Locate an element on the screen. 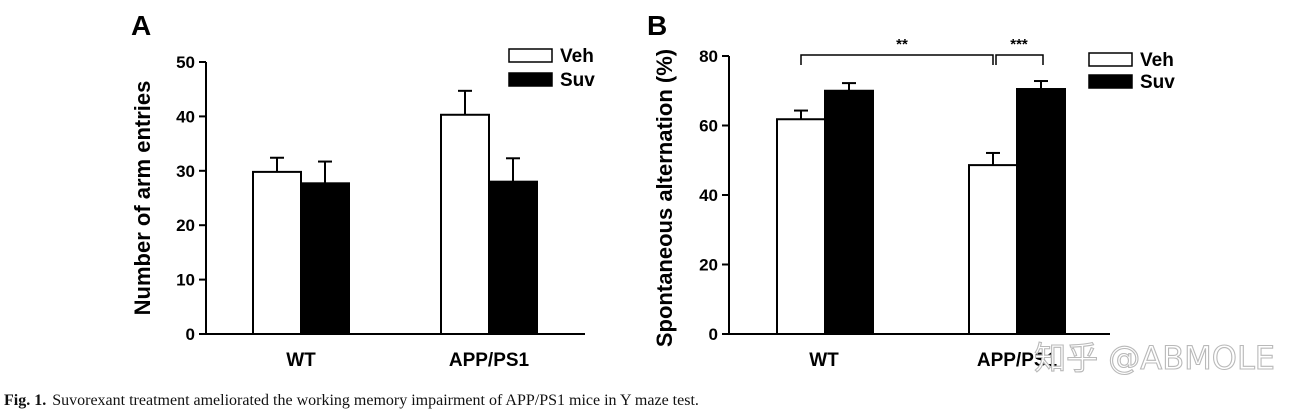 The height and width of the screenshot is (413, 1308). panel-a-y-tick-label: 30 is located at coordinates (185, 171).